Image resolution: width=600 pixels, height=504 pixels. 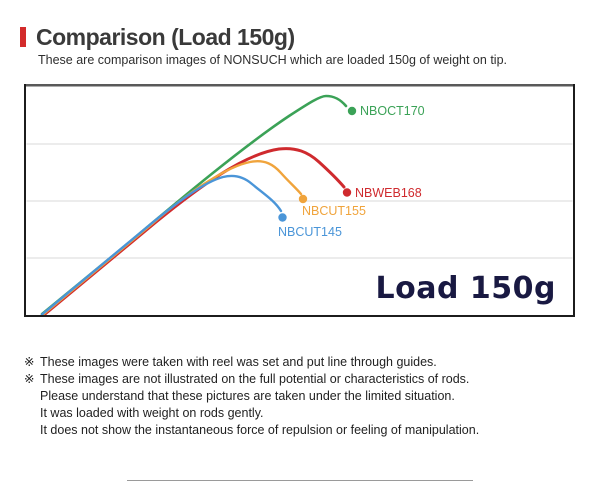 I want to click on series-label-nbcut145: NBCUT145, so click(x=310, y=232).